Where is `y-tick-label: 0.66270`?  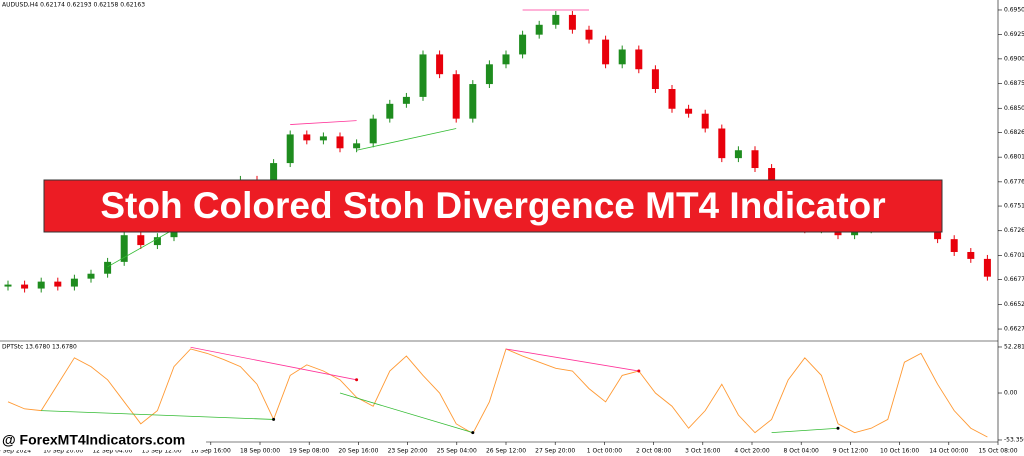
y-tick-label: 0.66270 is located at coordinates (1014, 329).